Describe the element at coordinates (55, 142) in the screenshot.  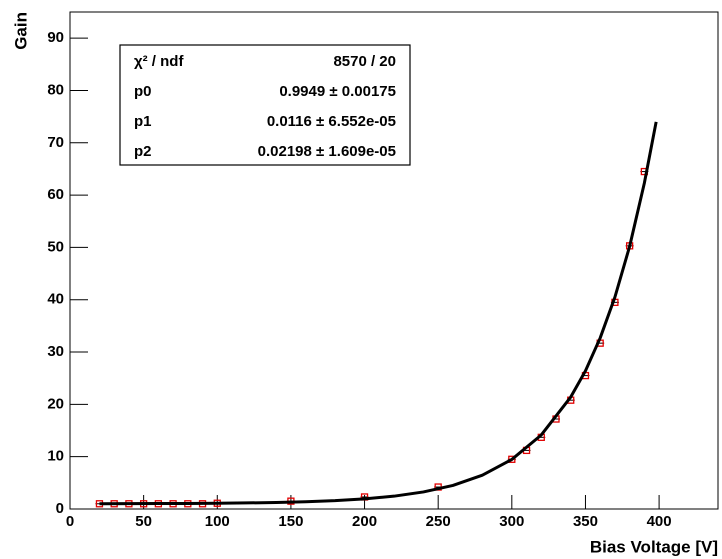
I see `y-tick-label: 70` at that location.